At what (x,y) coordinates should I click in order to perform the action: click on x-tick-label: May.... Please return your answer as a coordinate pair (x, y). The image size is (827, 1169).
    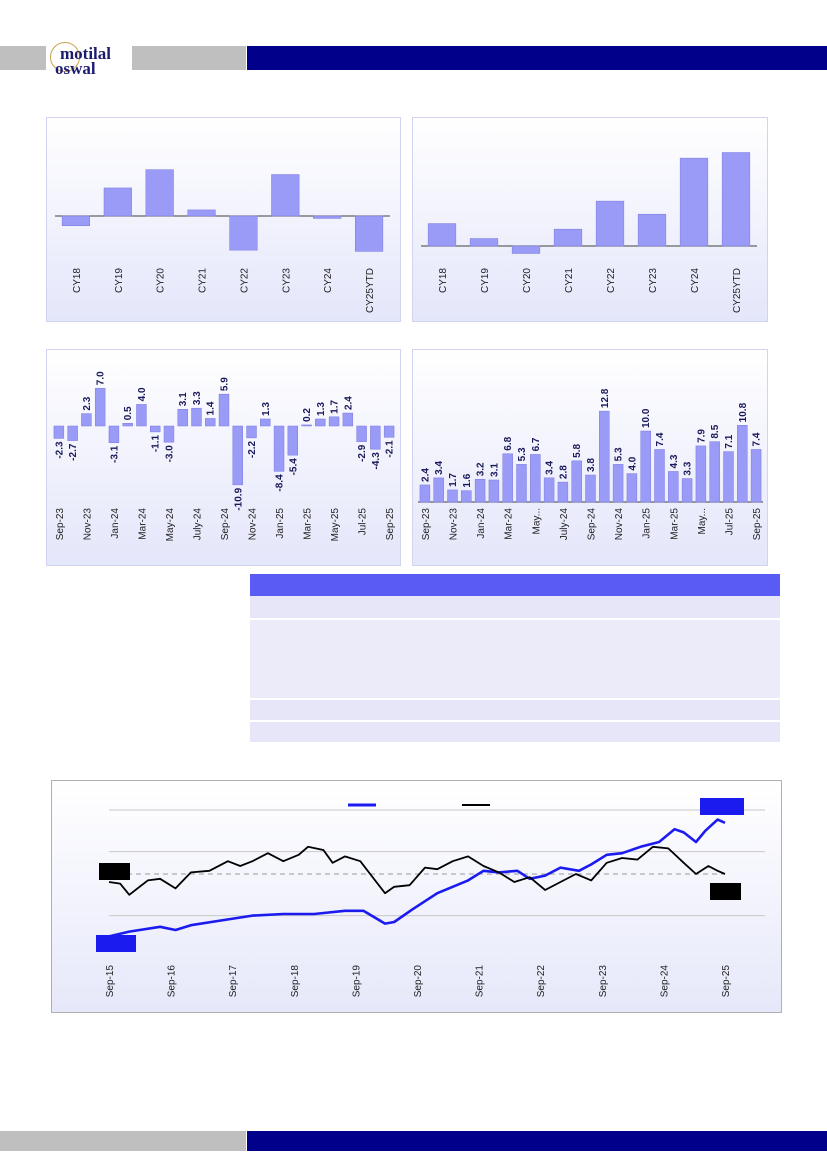
    Looking at the image, I should click on (702, 521).